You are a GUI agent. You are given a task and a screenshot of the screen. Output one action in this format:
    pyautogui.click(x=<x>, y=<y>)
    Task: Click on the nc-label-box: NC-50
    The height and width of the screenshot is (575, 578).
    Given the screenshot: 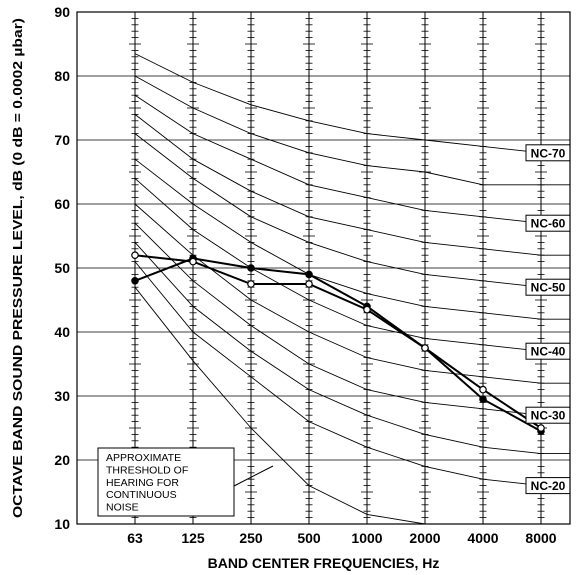 What is the action you would take?
    pyautogui.click(x=548, y=287)
    